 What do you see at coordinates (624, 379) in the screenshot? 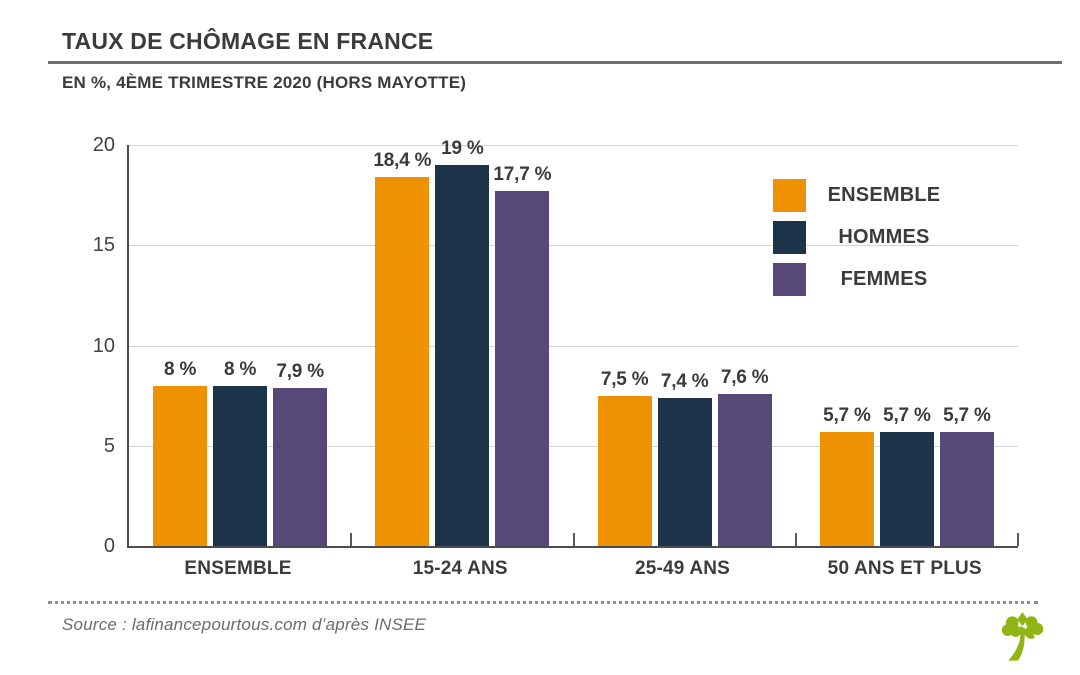
I see `bar-value-label: 7,5 %` at bounding box center [624, 379].